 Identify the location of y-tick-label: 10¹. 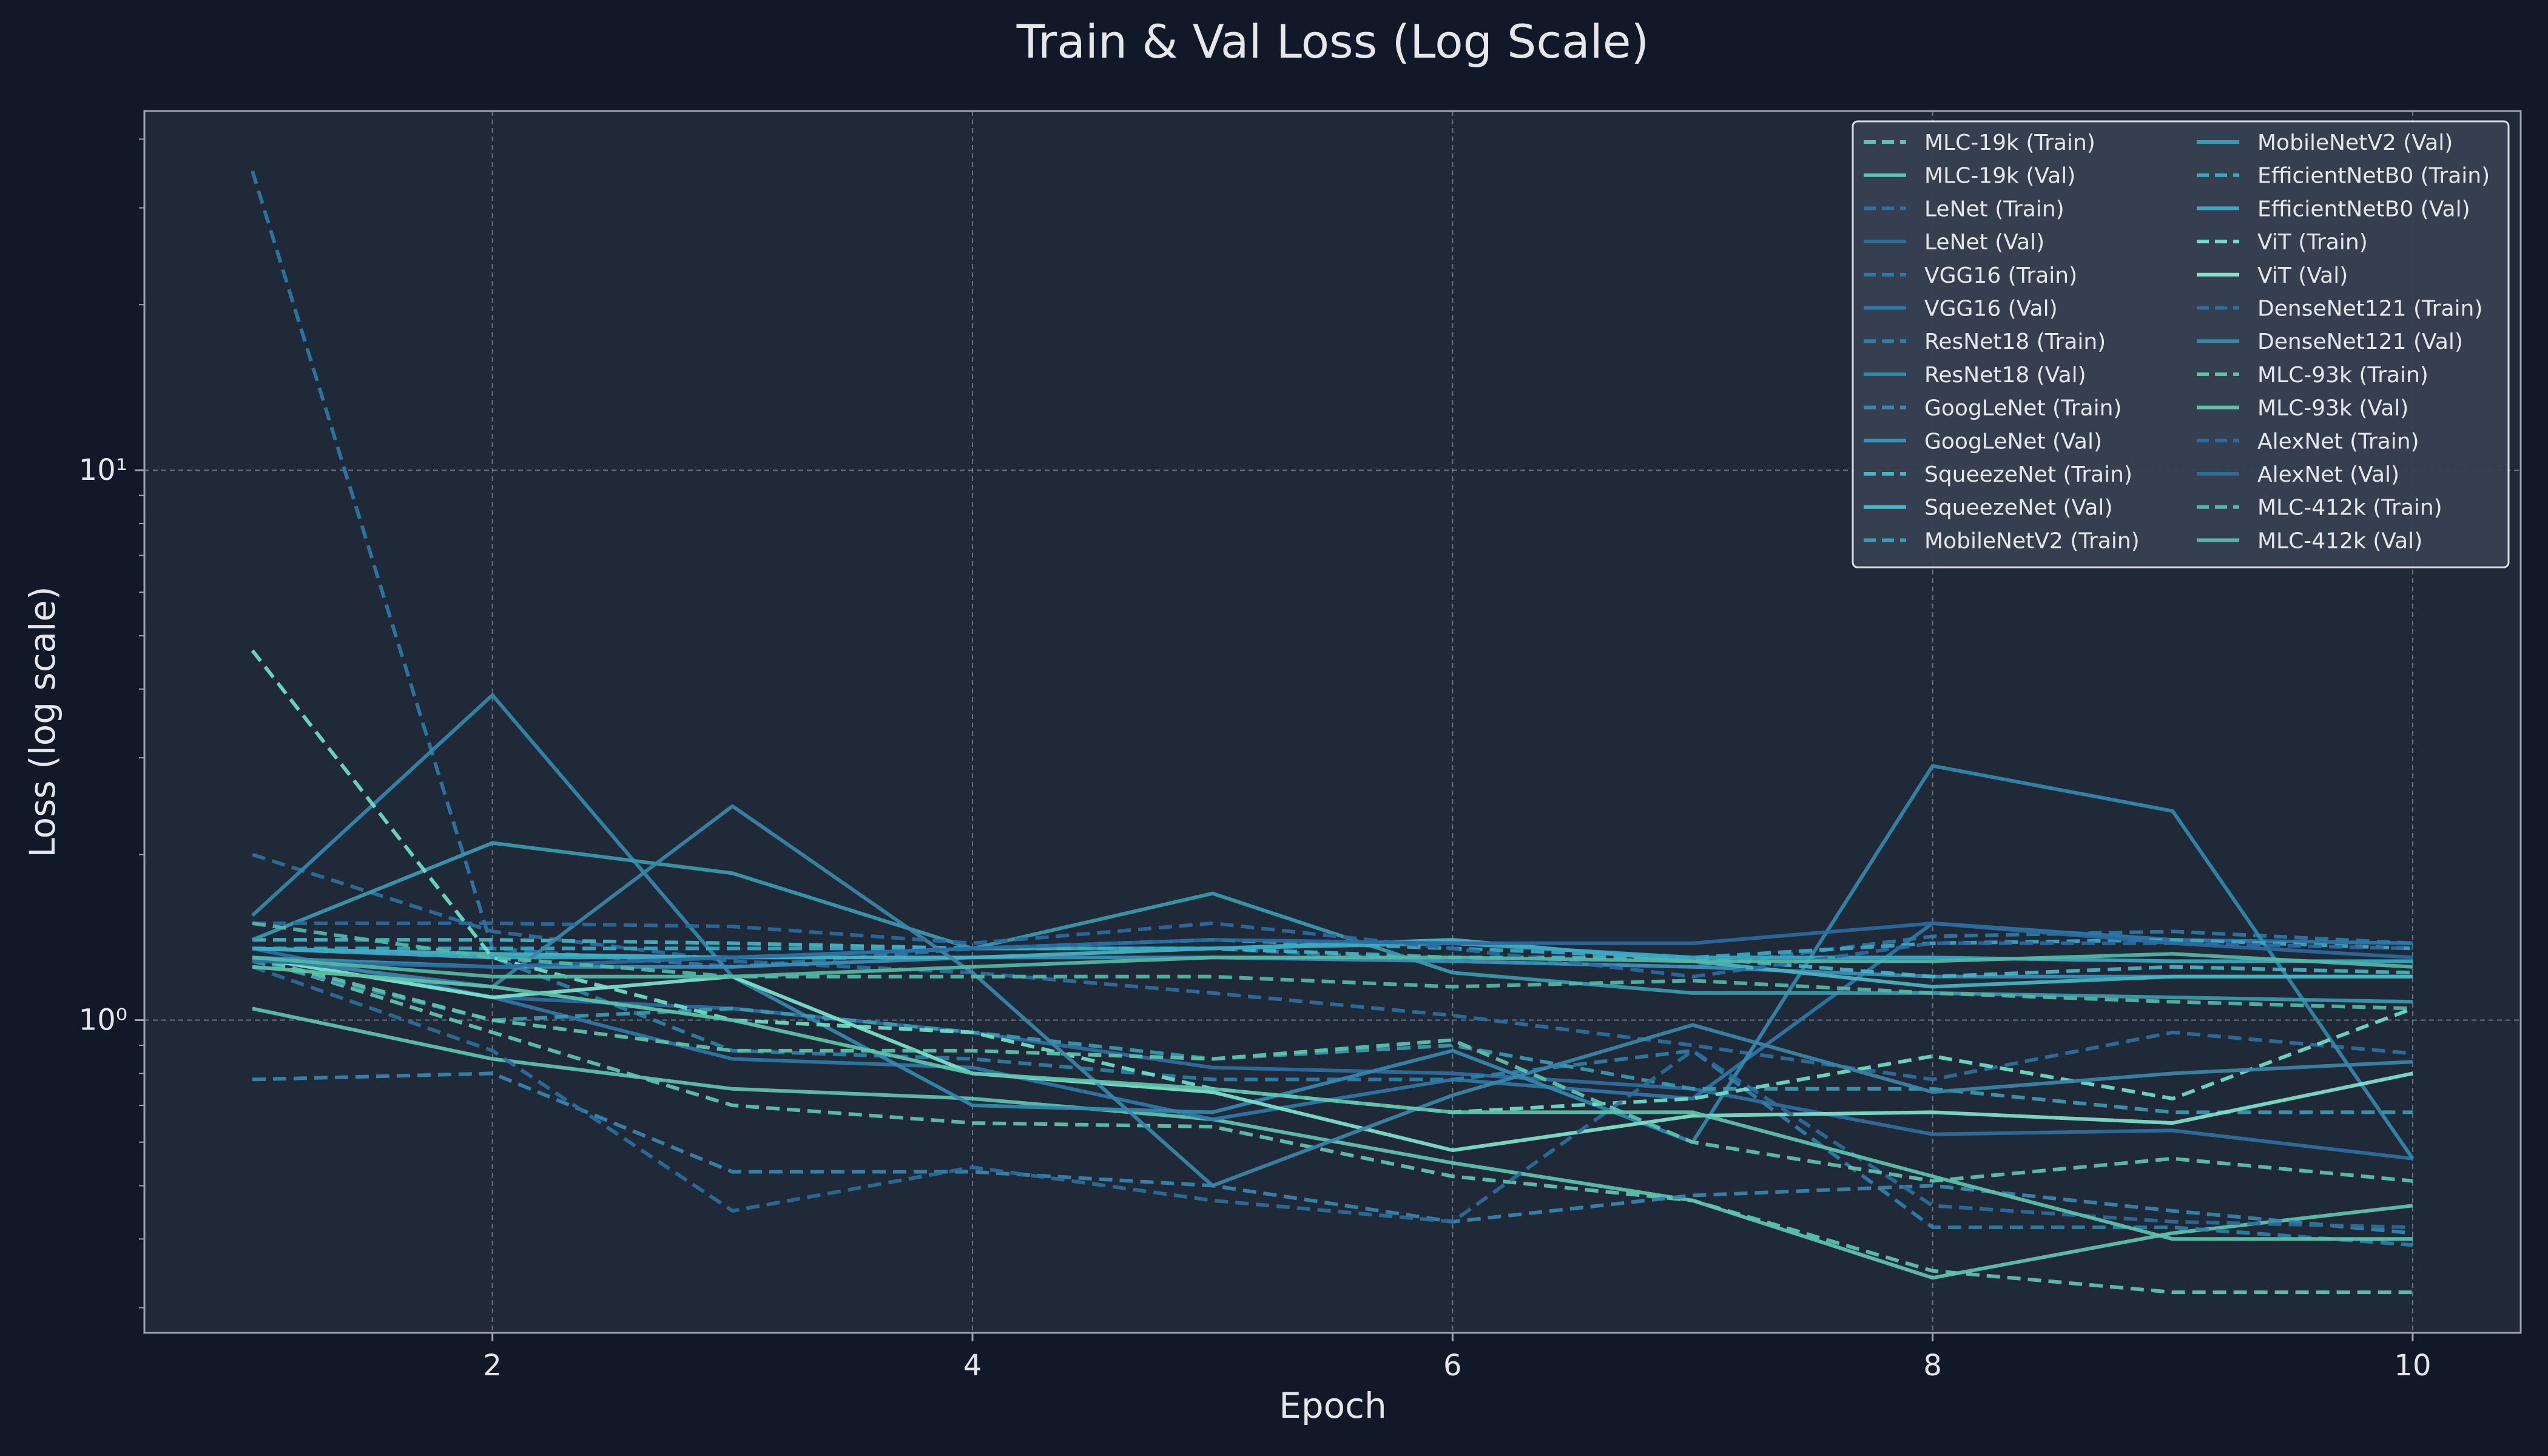
(103, 470).